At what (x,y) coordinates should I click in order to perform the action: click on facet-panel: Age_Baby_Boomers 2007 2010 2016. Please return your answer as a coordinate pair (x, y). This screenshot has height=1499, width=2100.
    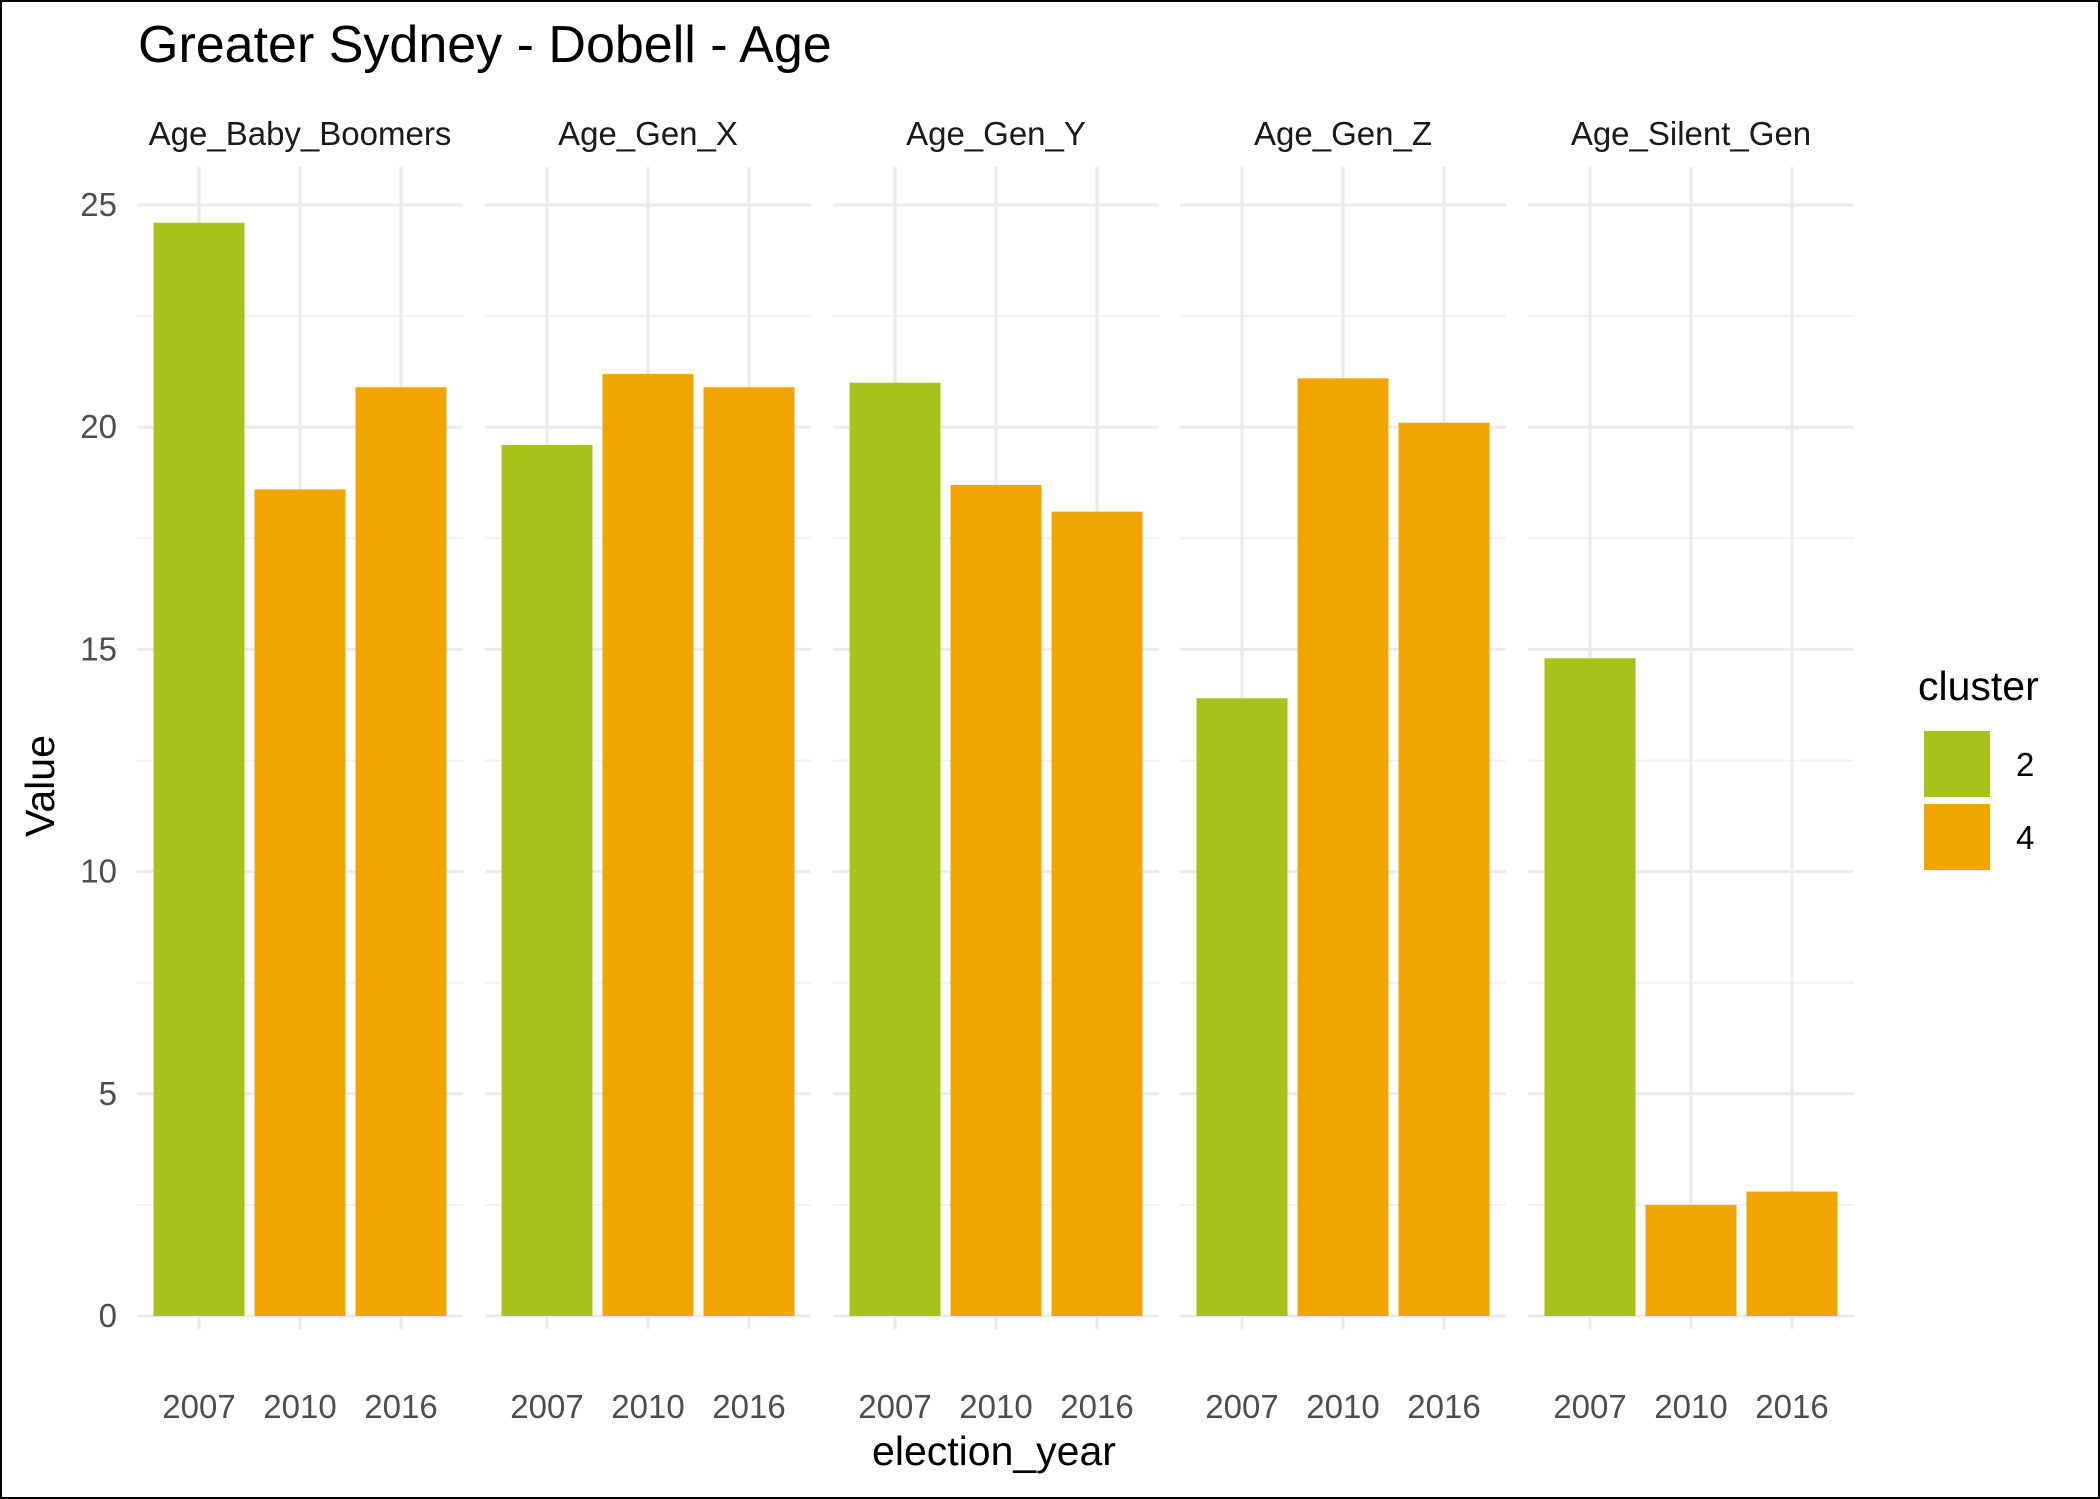
    Looking at the image, I should click on (300, 770).